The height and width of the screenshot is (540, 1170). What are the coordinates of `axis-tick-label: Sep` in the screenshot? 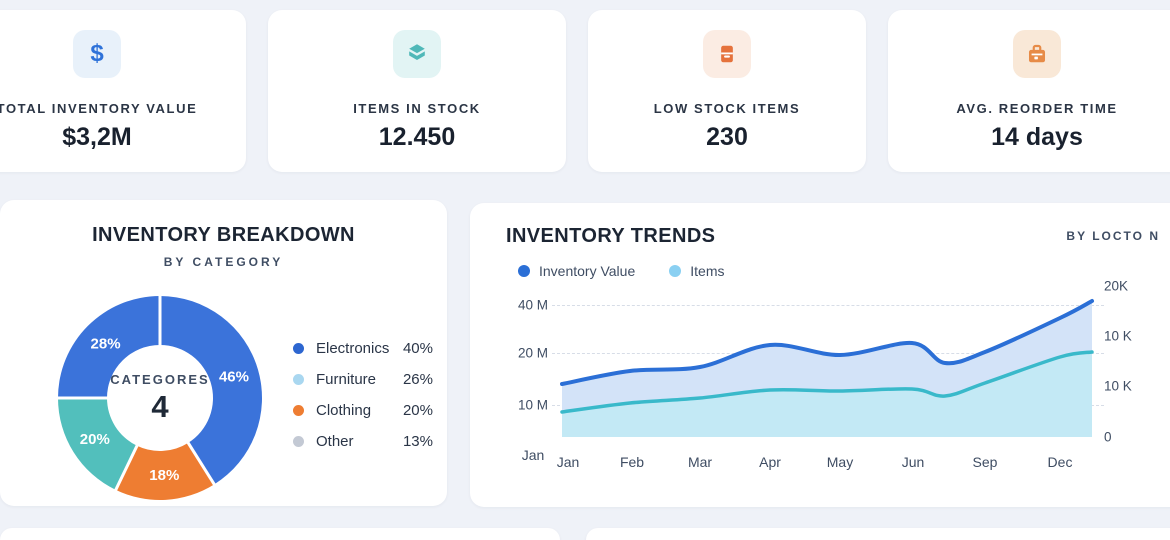 It's located at (985, 462).